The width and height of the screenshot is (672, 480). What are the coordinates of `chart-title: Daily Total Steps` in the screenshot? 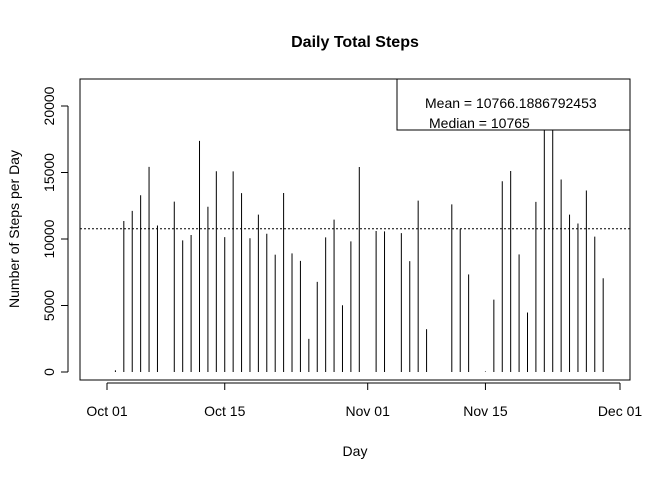 It's located at (355, 42).